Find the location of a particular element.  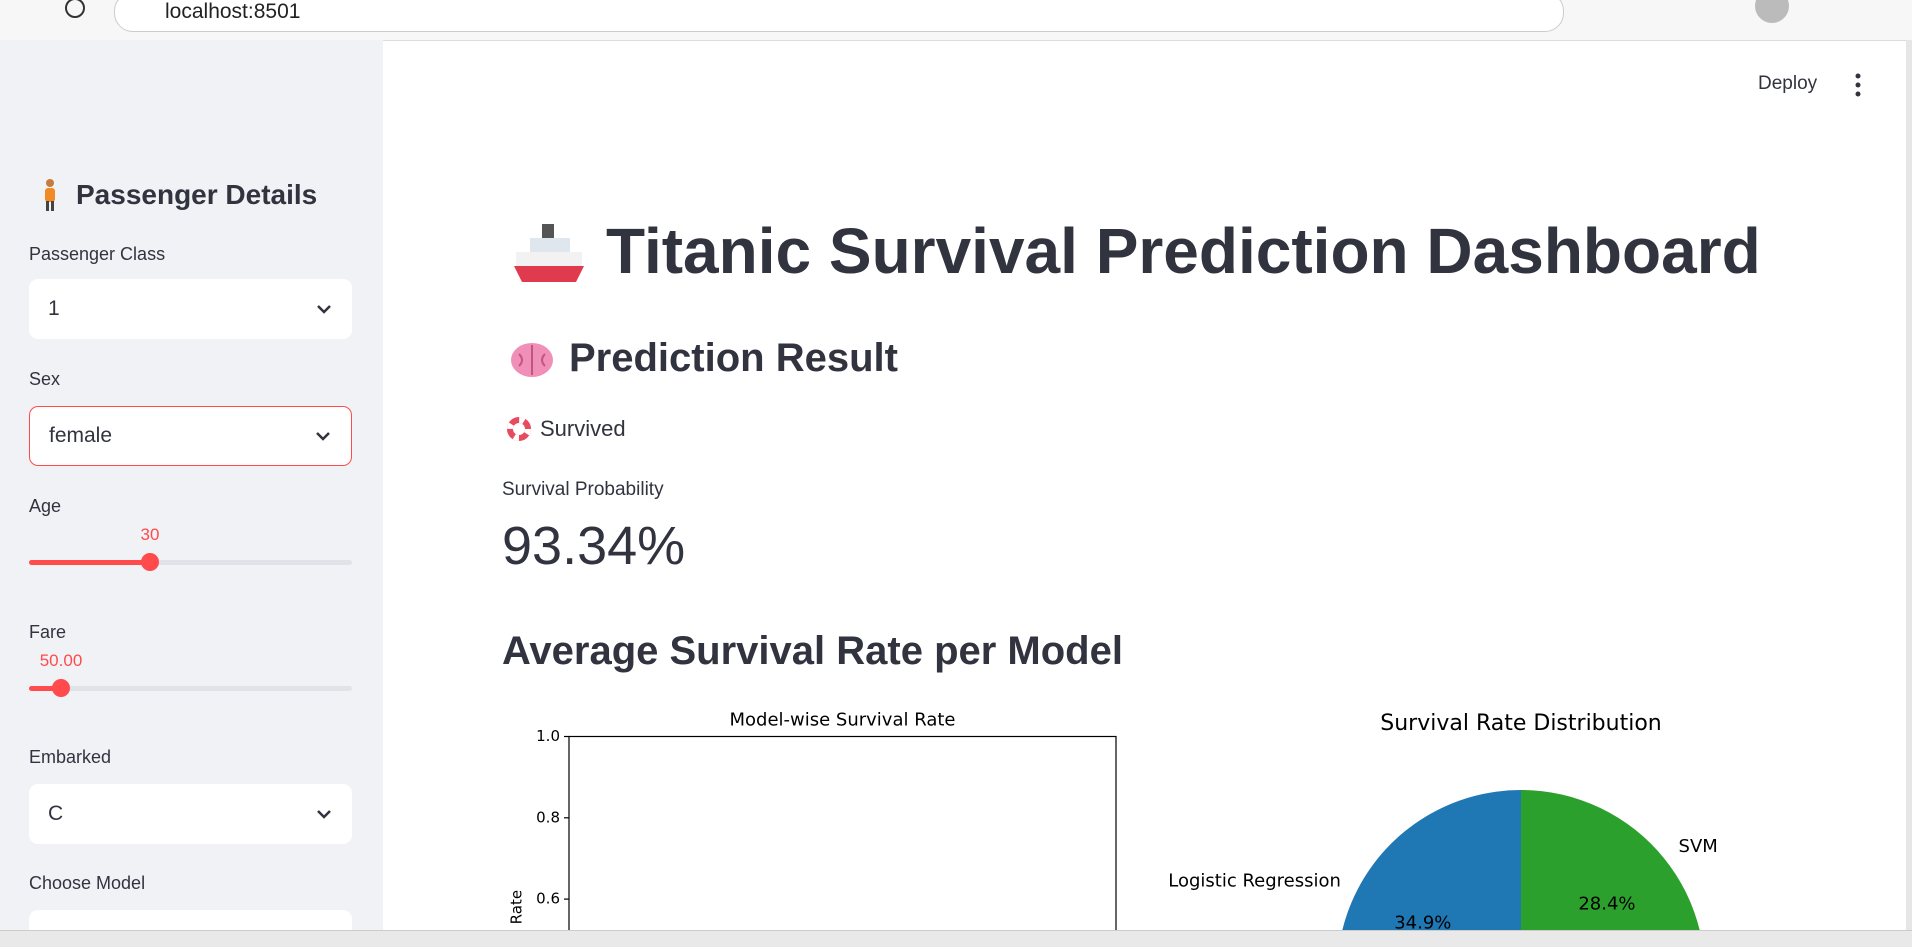

section-heading: Prediction Result is located at coordinates (733, 358).